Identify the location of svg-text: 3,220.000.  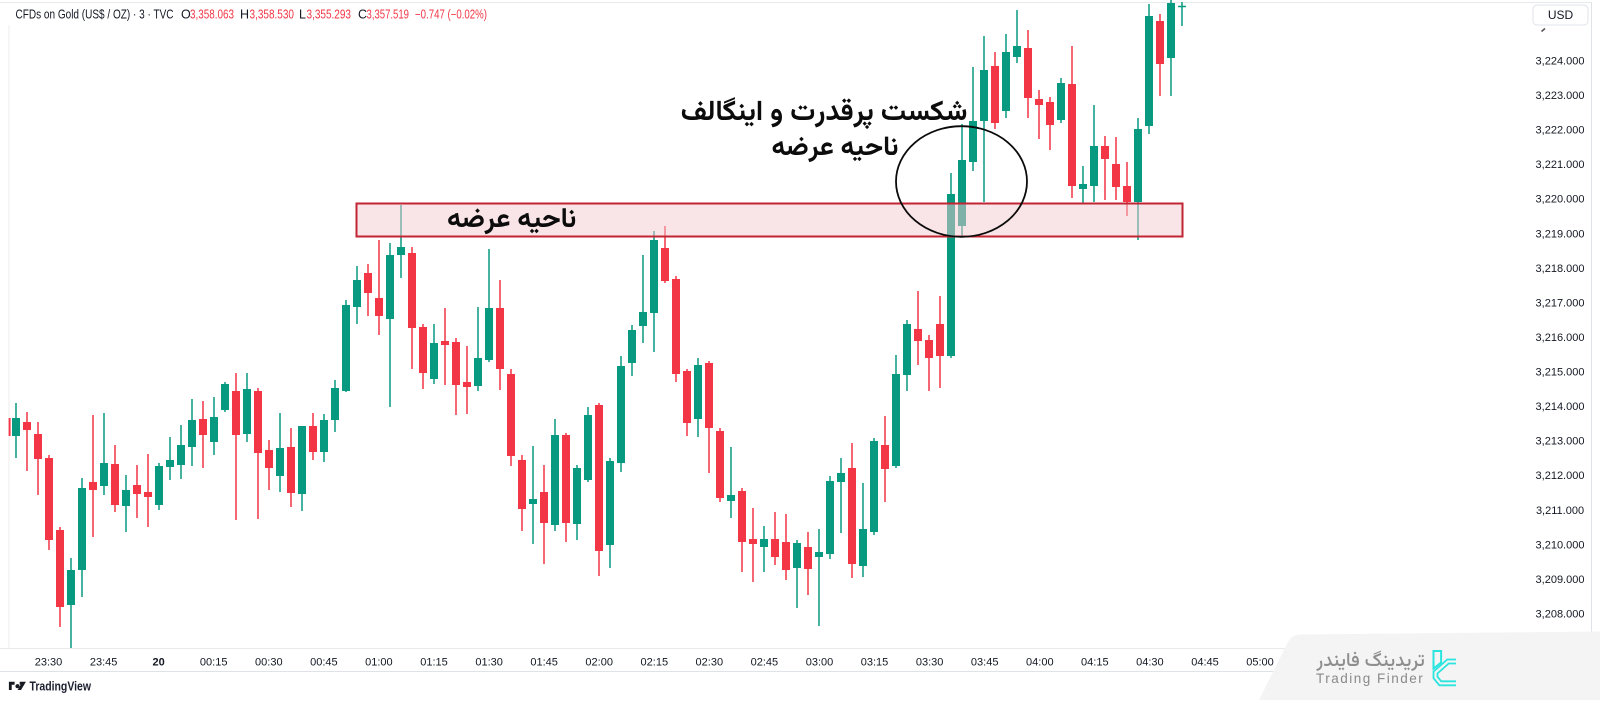
(1560, 200).